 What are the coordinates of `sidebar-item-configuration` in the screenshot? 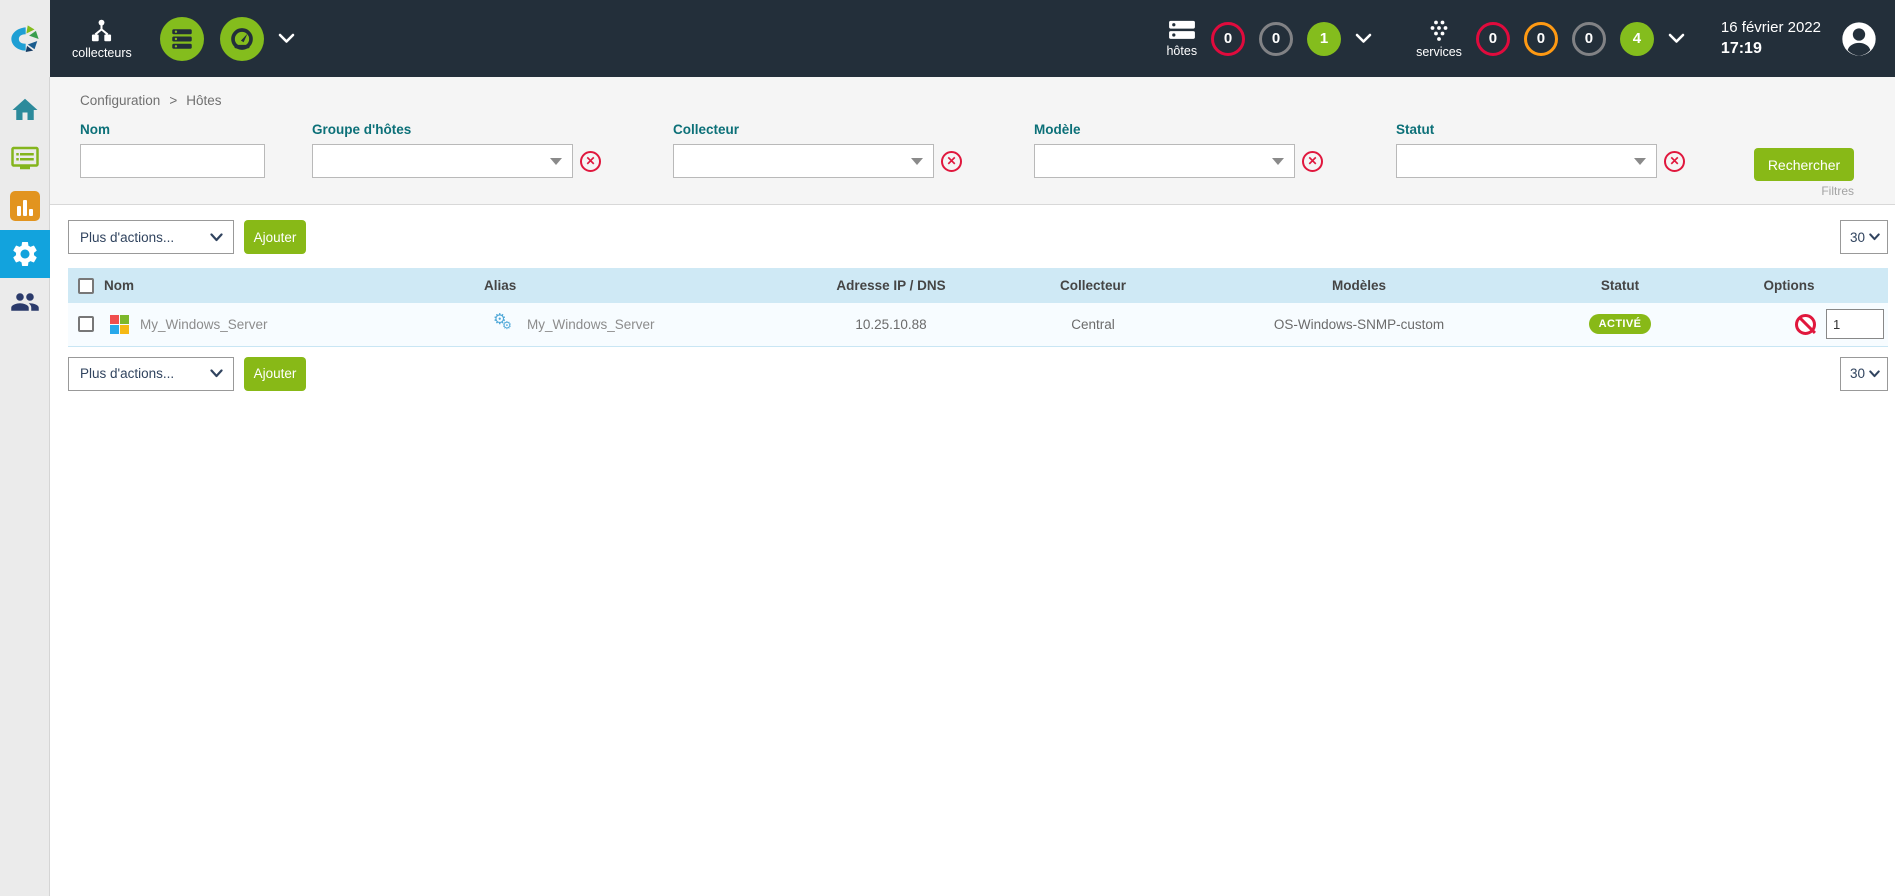 It's located at (25, 254).